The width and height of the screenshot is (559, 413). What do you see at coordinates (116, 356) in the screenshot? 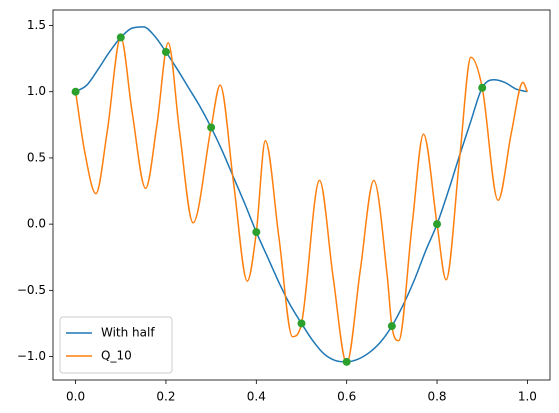
I see `legend-label: Q_10` at bounding box center [116, 356].